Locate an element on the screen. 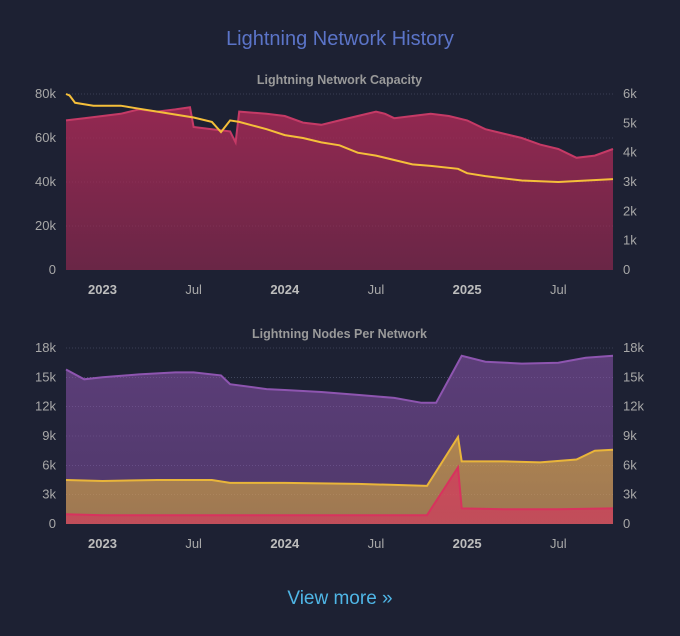 This screenshot has height=636, width=680. capacity-line is located at coordinates (339, 132).